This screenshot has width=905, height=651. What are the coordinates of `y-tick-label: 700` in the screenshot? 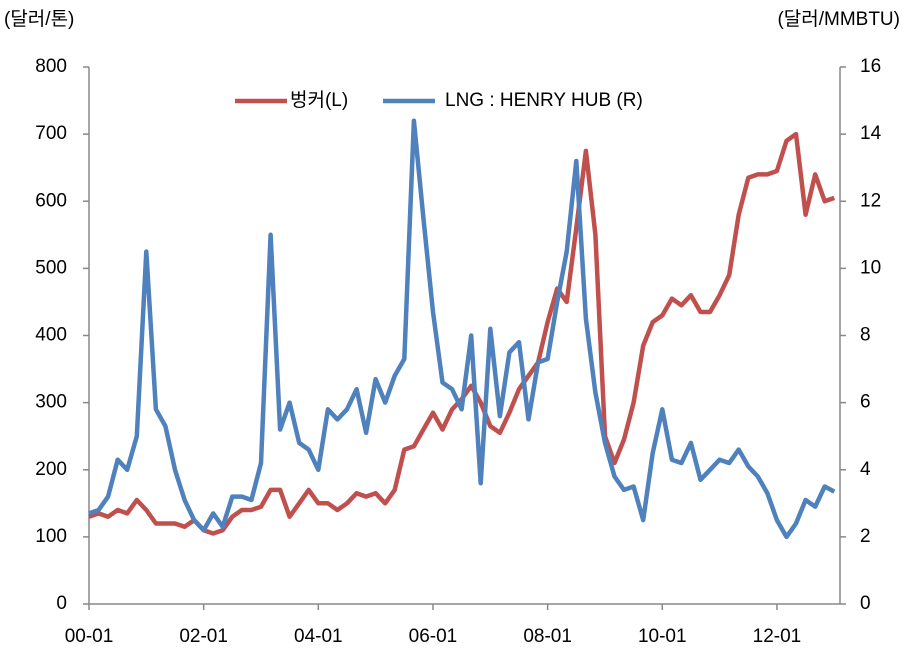 It's located at (51, 133).